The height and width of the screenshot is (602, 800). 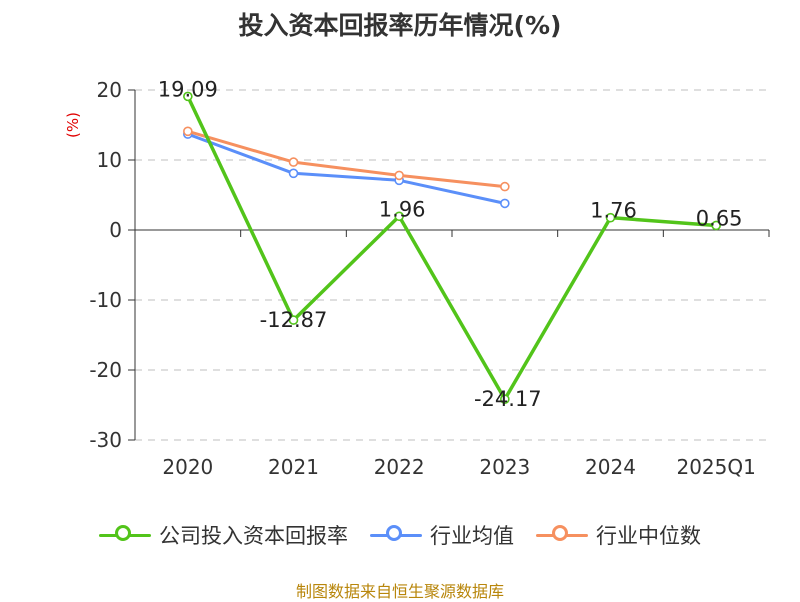 I want to click on data-label: -24.17, so click(x=508, y=399).